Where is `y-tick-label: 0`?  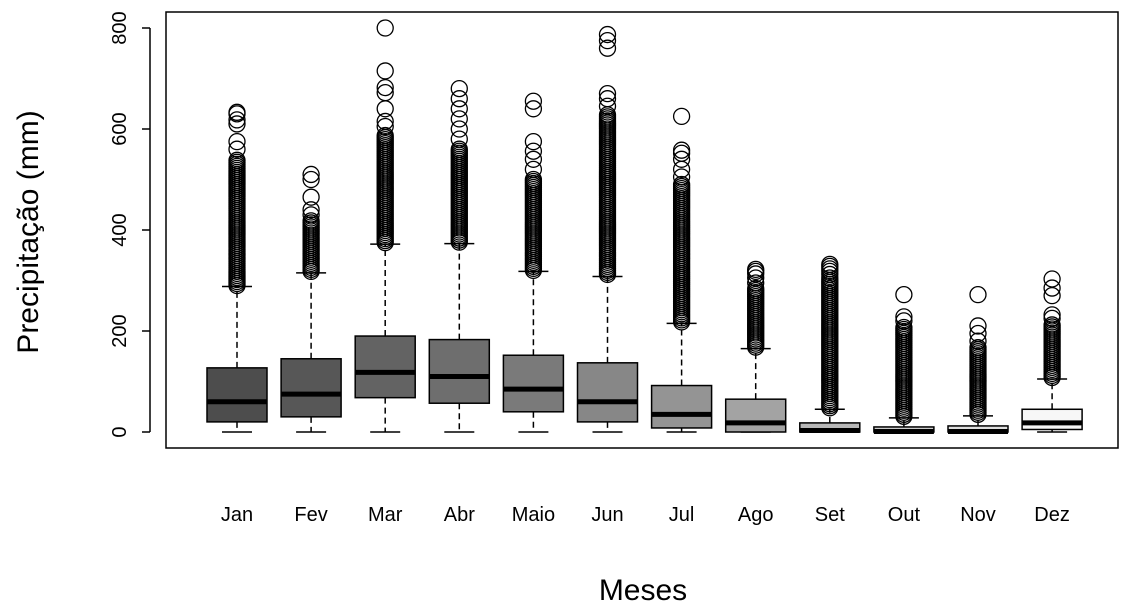
y-tick-label: 0 is located at coordinates (120, 431).